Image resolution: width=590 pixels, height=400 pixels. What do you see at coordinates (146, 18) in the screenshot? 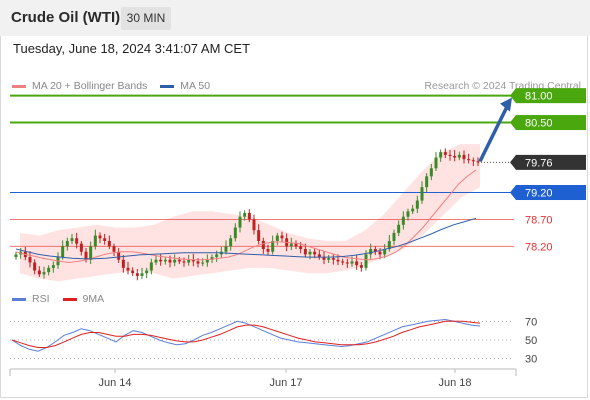
I see `timeframe-badge: 30 MIN` at bounding box center [146, 18].